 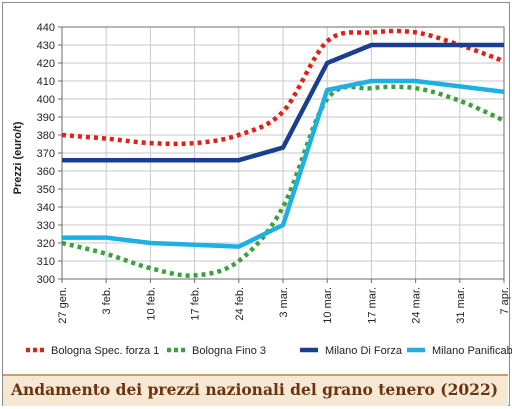 I want to click on x-tick-label: 27 gen., so click(x=63, y=305).